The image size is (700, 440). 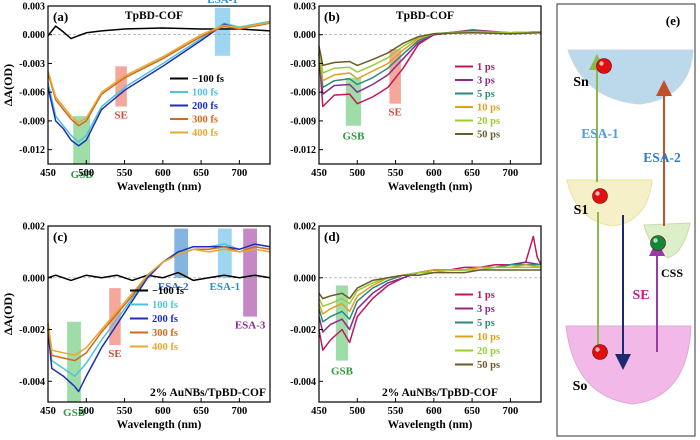 What do you see at coordinates (305, 227) in the screenshot?
I see `y-tick-label: 0.002` at bounding box center [305, 227].